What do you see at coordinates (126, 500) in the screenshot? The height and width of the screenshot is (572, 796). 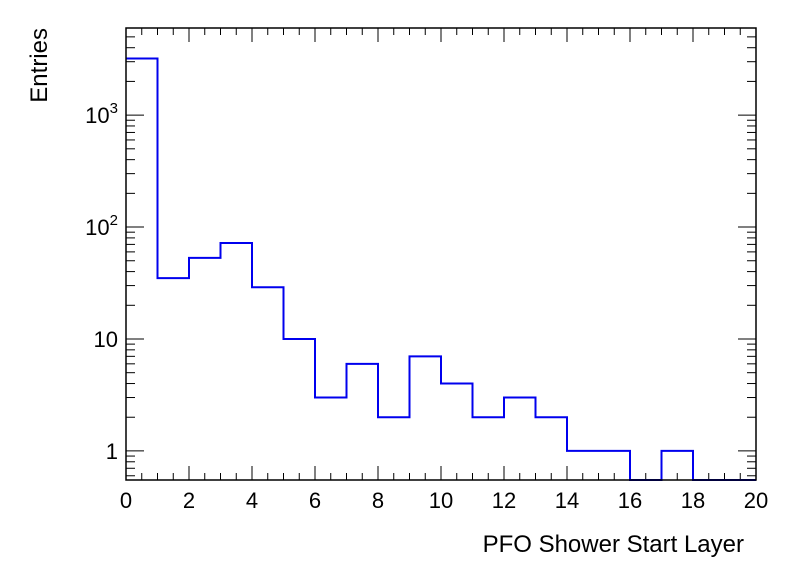 I see `x-tick-label: 0` at bounding box center [126, 500].